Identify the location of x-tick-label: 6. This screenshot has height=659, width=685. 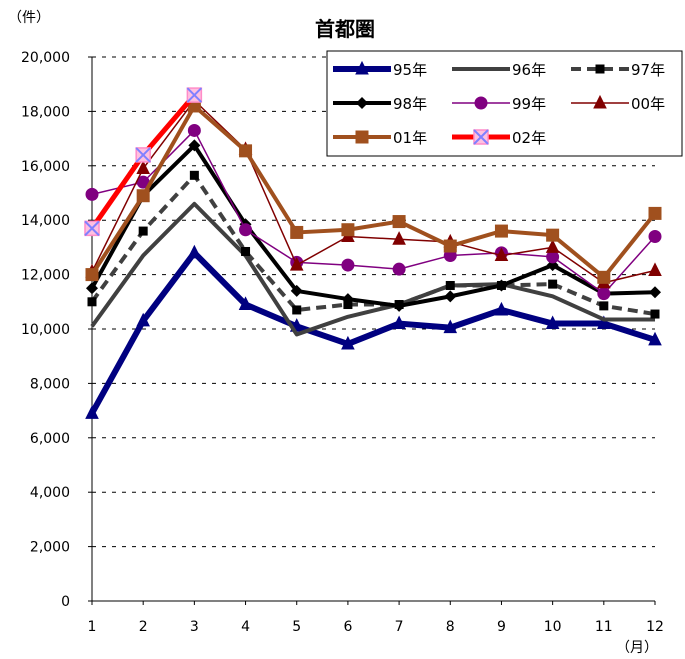
(347, 627).